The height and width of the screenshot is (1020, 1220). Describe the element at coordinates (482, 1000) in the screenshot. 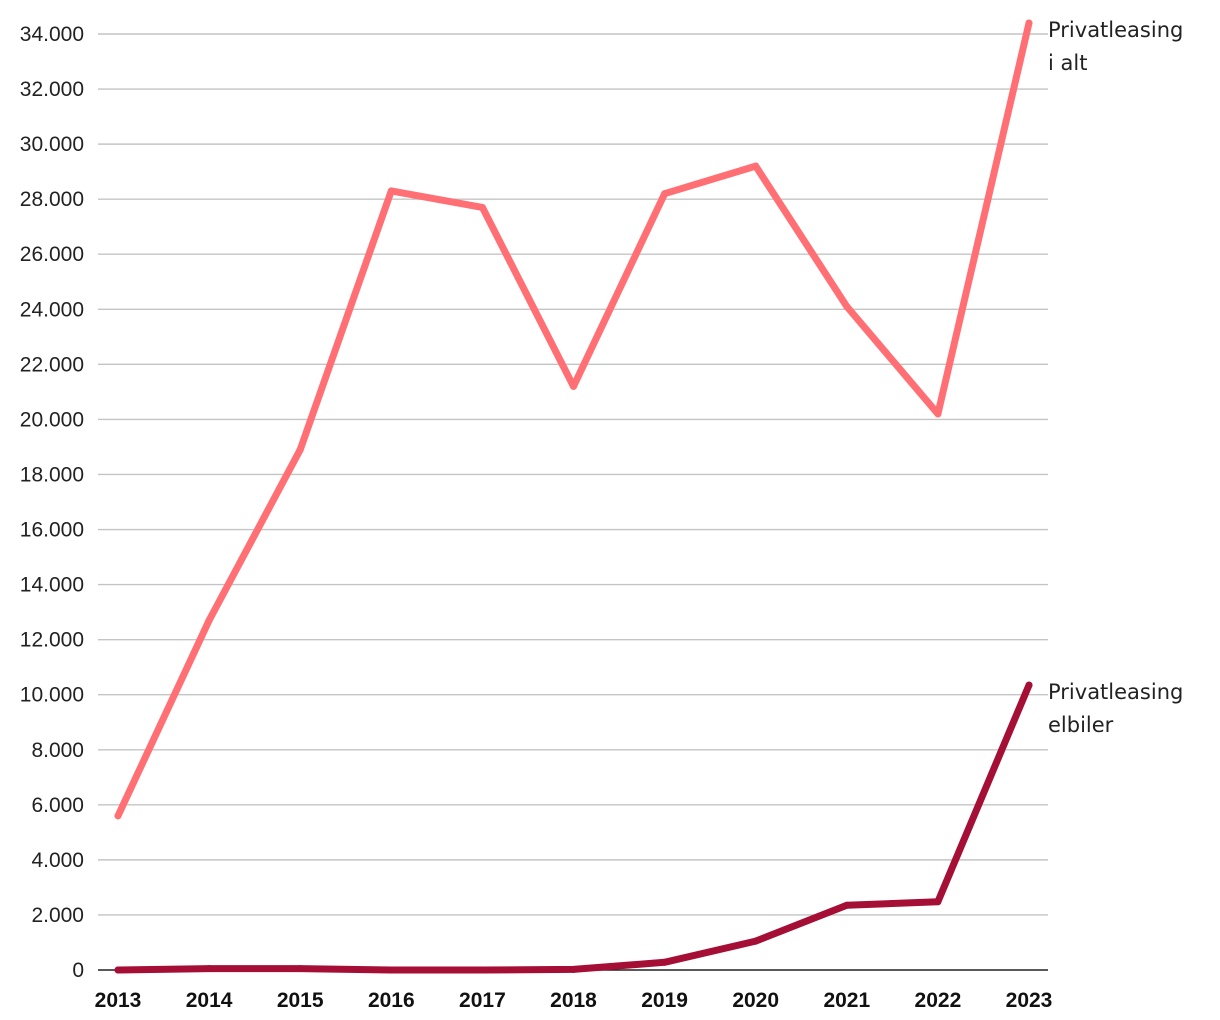

I see `x-tick-label: 2017` at that location.